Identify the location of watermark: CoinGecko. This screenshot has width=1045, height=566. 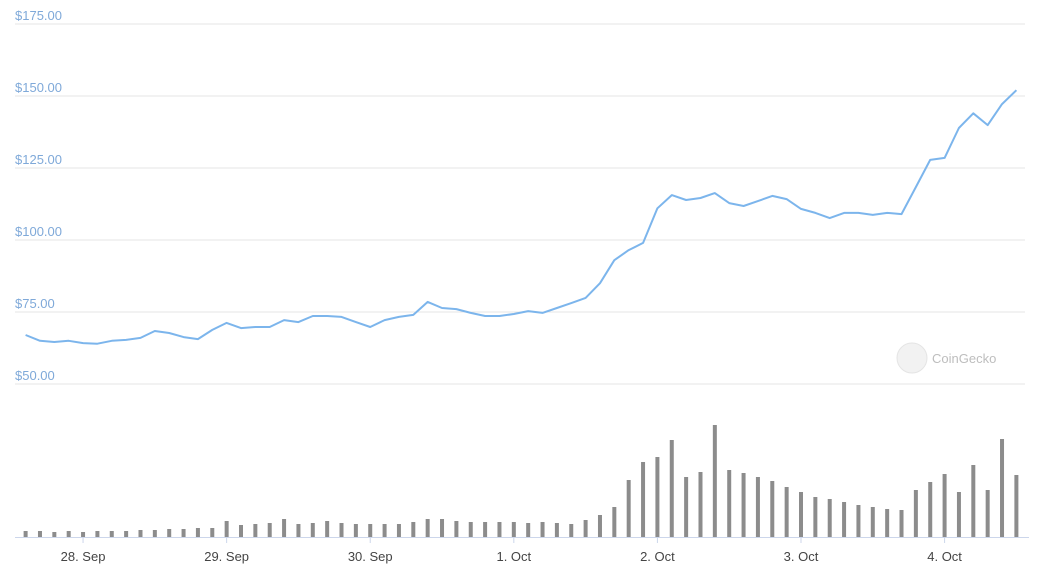
(946, 358).